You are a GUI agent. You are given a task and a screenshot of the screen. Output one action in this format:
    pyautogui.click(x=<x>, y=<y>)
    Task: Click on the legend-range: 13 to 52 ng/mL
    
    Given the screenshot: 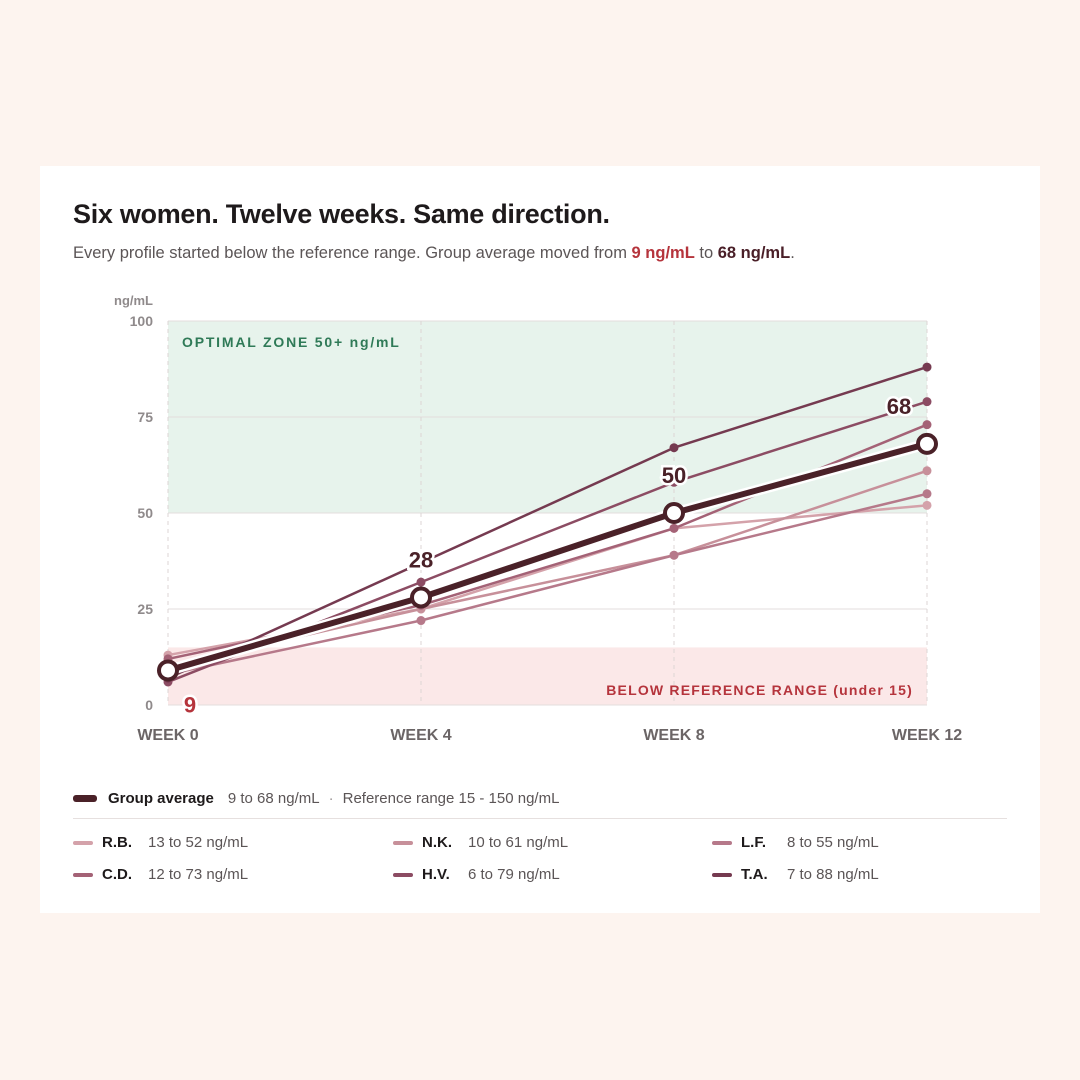 What is the action you would take?
    pyautogui.click(x=198, y=842)
    